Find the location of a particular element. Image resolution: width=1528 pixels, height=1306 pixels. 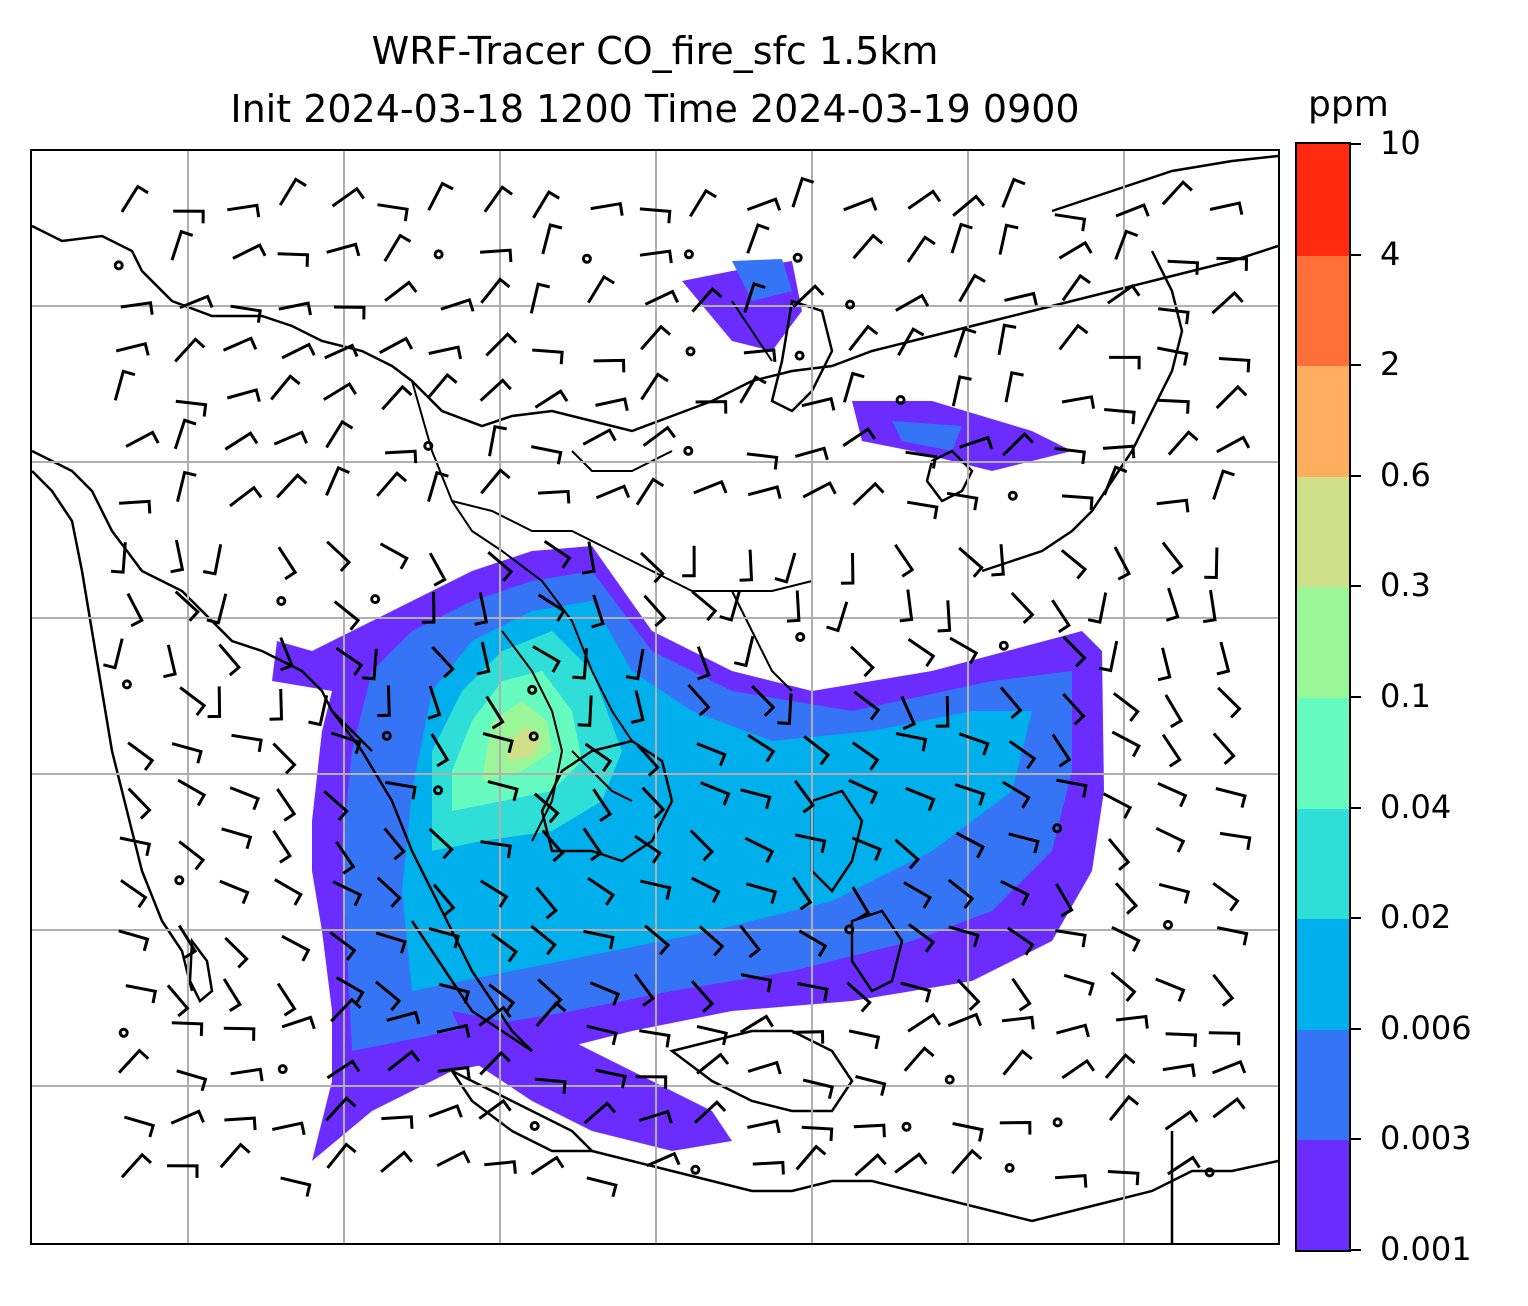

colorbar-tick-label: 0.003 is located at coordinates (1426, 1138).